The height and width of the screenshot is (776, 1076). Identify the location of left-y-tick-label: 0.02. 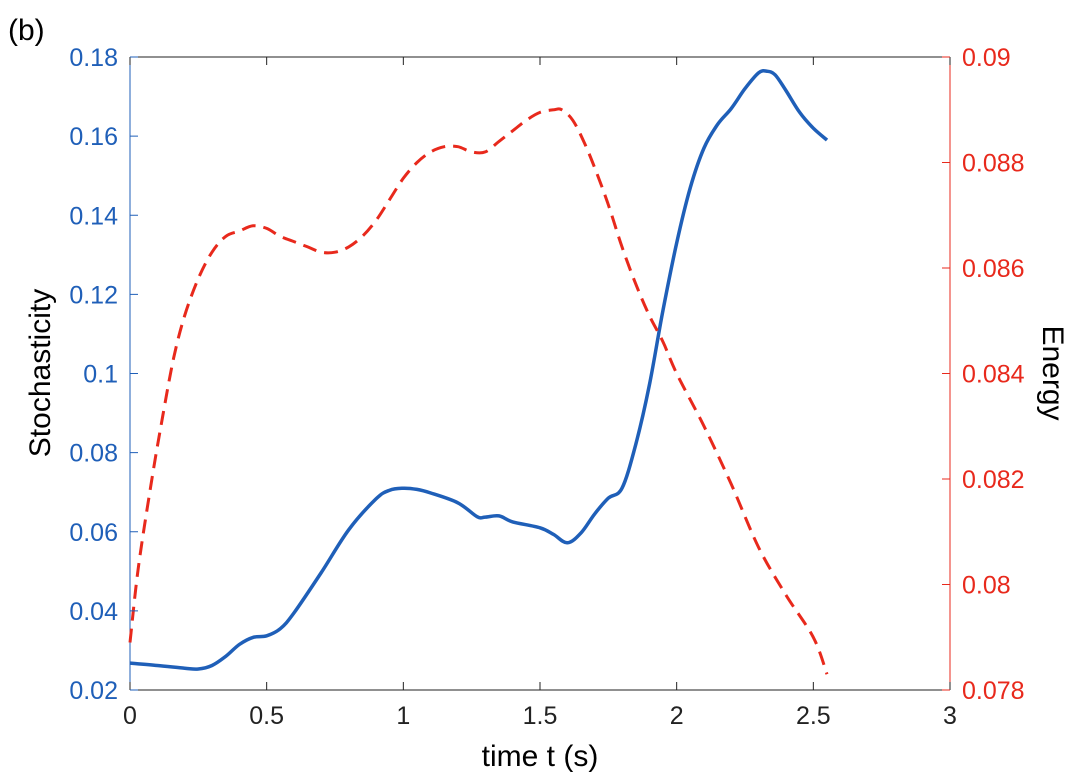
(93, 691).